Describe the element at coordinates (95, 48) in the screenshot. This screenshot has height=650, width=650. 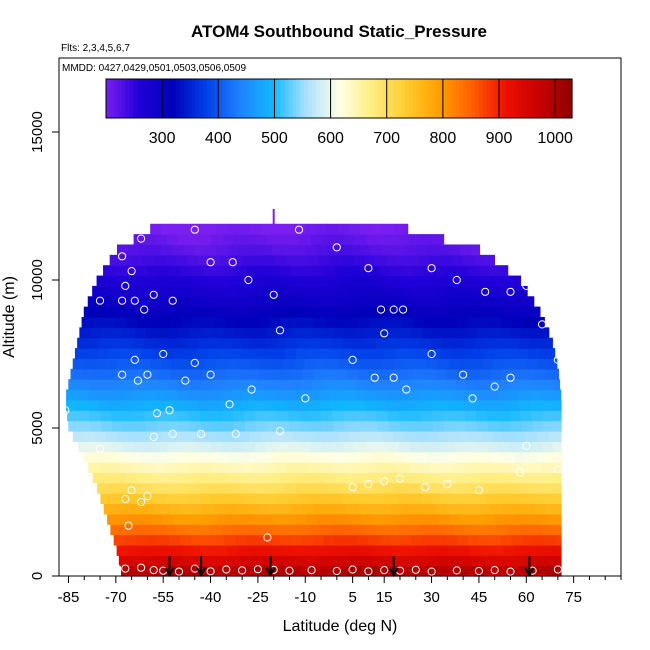
I see `flights-label: Flts: 2,3,4,5,6,7` at that location.